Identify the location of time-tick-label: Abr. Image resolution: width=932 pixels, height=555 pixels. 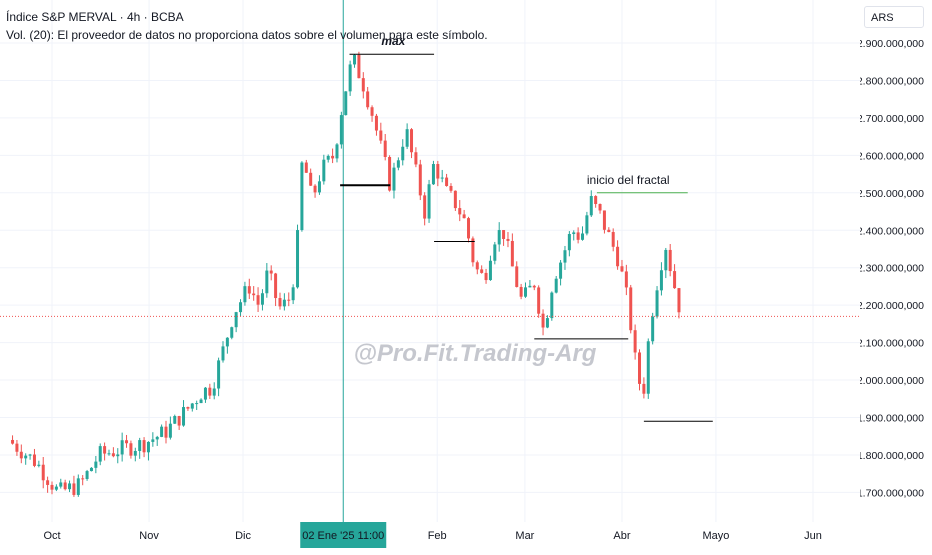
(621, 536).